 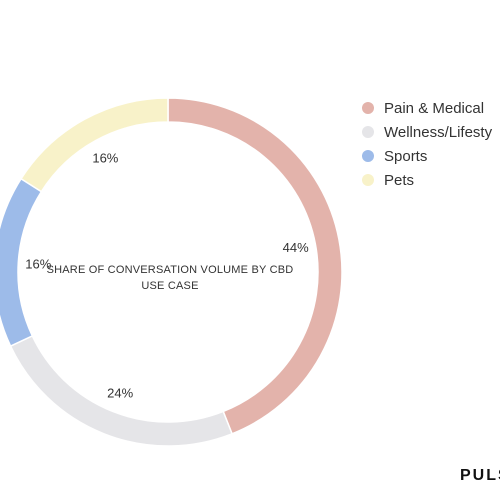 What do you see at coordinates (94, 145) in the screenshot?
I see `slice-pets` at bounding box center [94, 145].